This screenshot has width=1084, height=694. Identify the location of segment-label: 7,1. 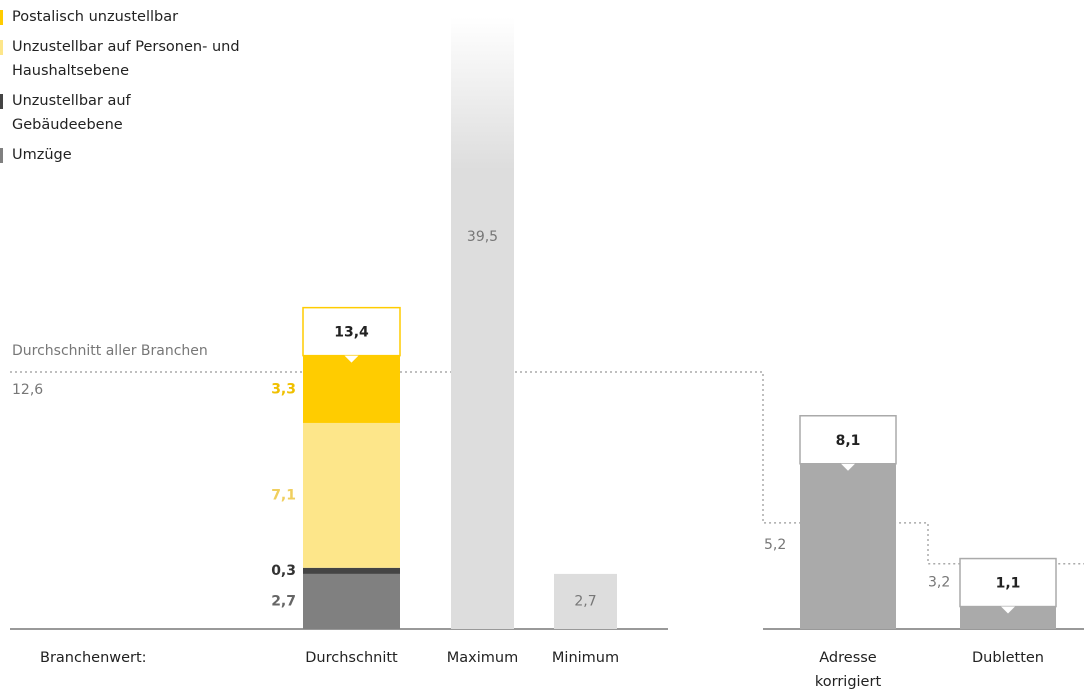
(283, 495).